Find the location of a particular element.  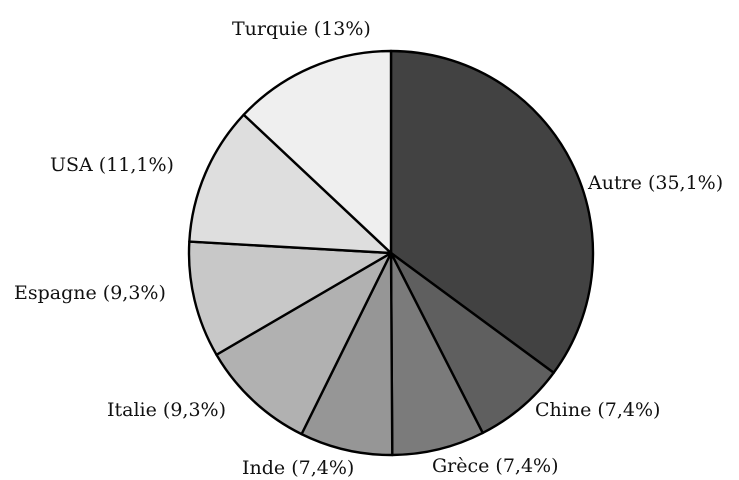

slice-label-turquie: Turquie (13%) is located at coordinates (301, 29).